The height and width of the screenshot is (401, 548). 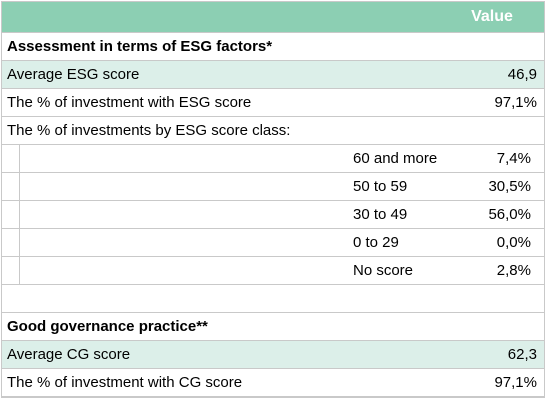 I want to click on table-row: 0 to 29 0,0%, so click(x=273, y=243).